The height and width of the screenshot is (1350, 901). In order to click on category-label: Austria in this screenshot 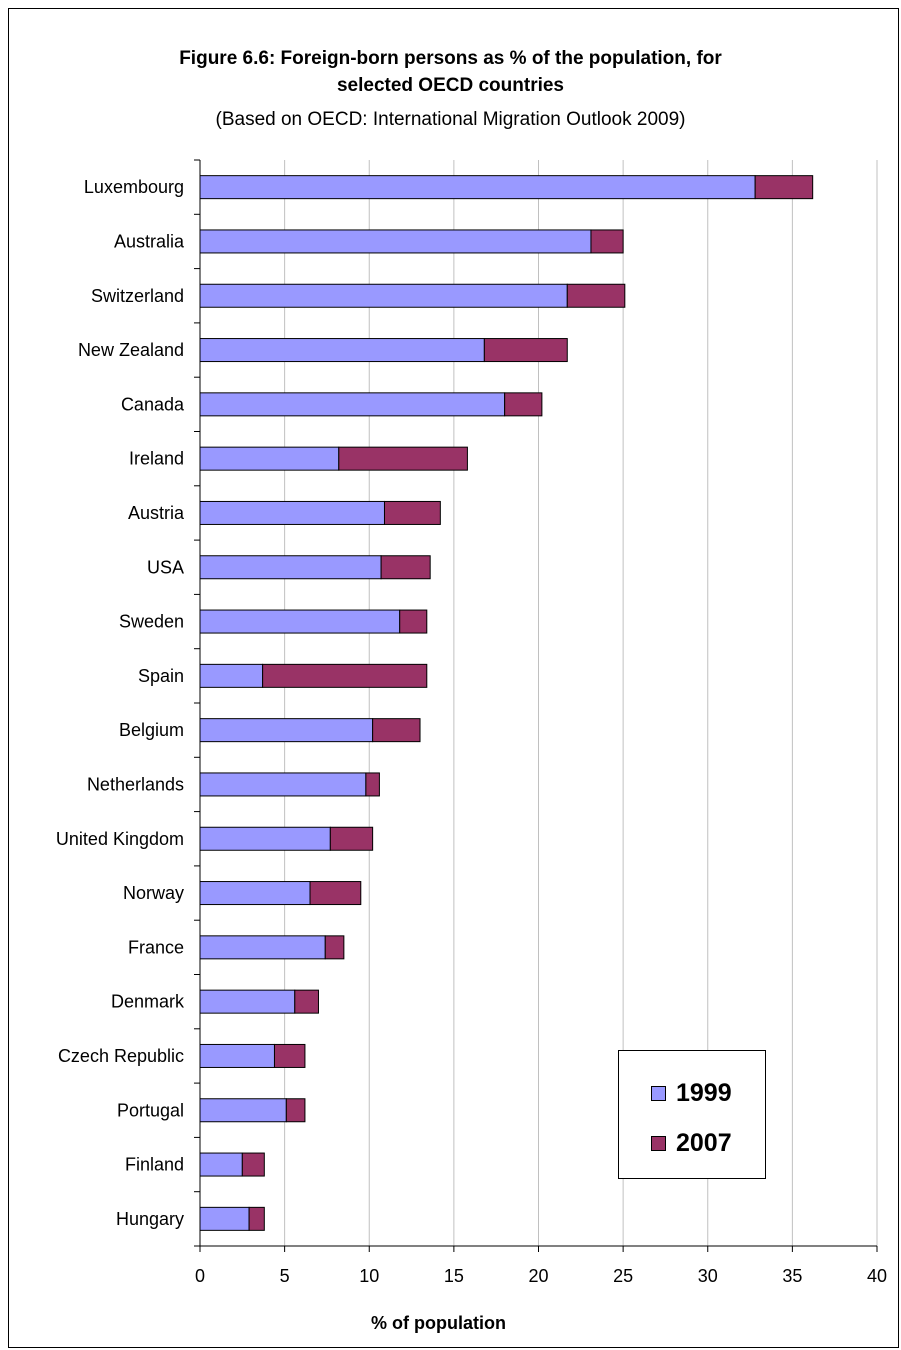, I will do `click(156, 513)`.